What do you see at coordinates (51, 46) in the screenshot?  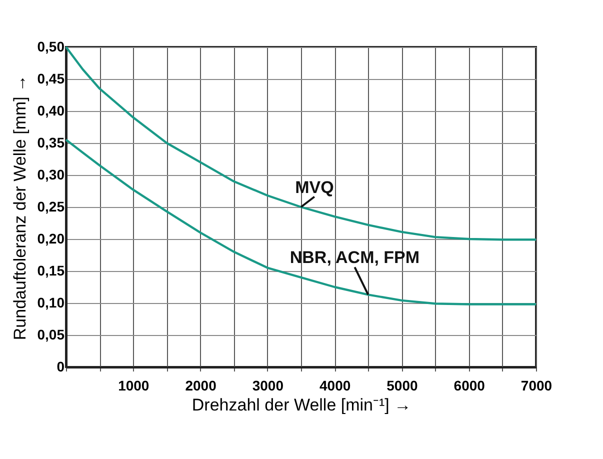 I see `y-tick-label: 0,50` at bounding box center [51, 46].